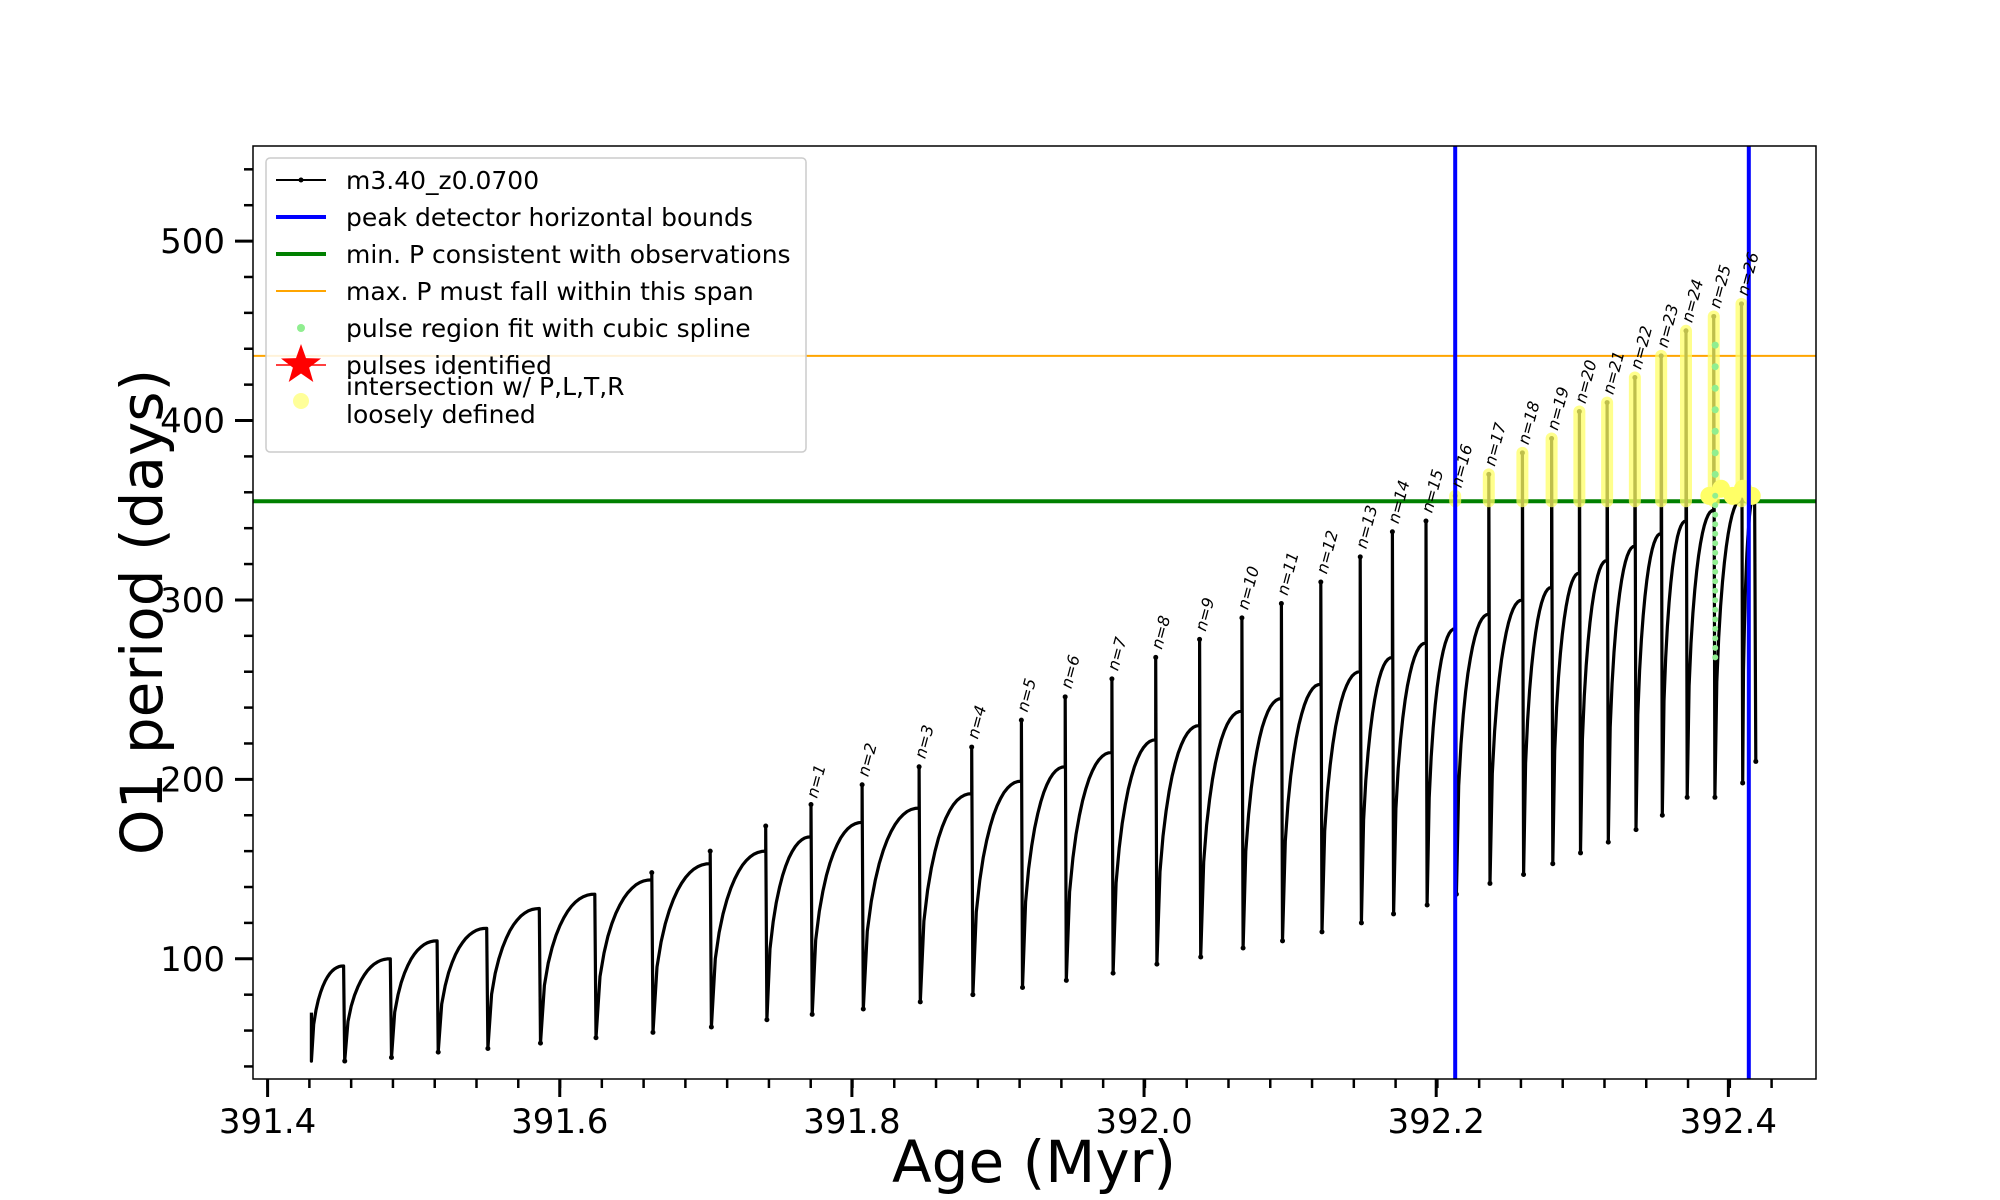 The height and width of the screenshot is (1200, 2000). What do you see at coordinates (1143, 1122) in the screenshot?
I see `x-tick-label-392.0: 392.0` at bounding box center [1143, 1122].